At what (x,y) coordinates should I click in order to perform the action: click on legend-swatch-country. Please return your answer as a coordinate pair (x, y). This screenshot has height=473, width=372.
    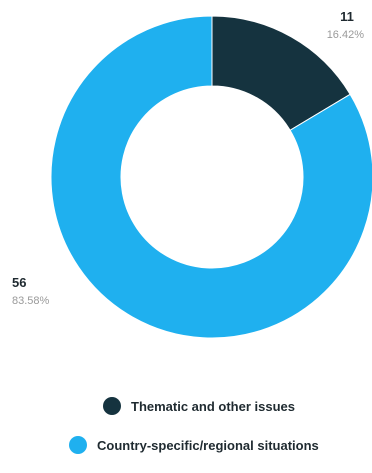
    Looking at the image, I should click on (78, 445).